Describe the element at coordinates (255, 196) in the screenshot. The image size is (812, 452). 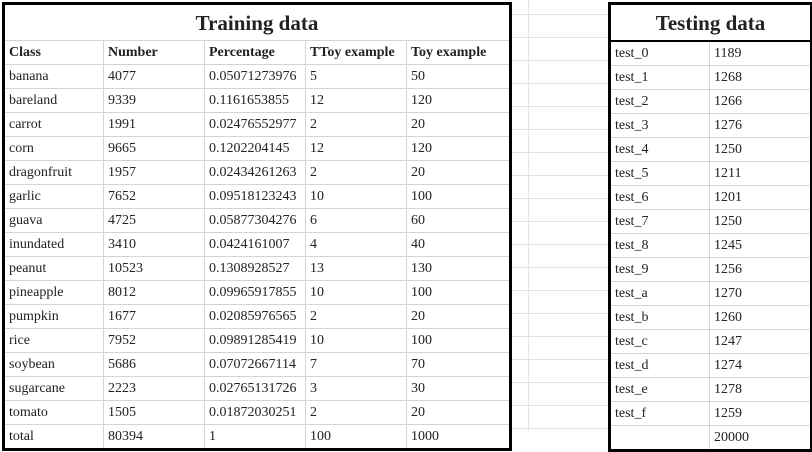
I see `cell-percentage: 0.09518123243` at that location.